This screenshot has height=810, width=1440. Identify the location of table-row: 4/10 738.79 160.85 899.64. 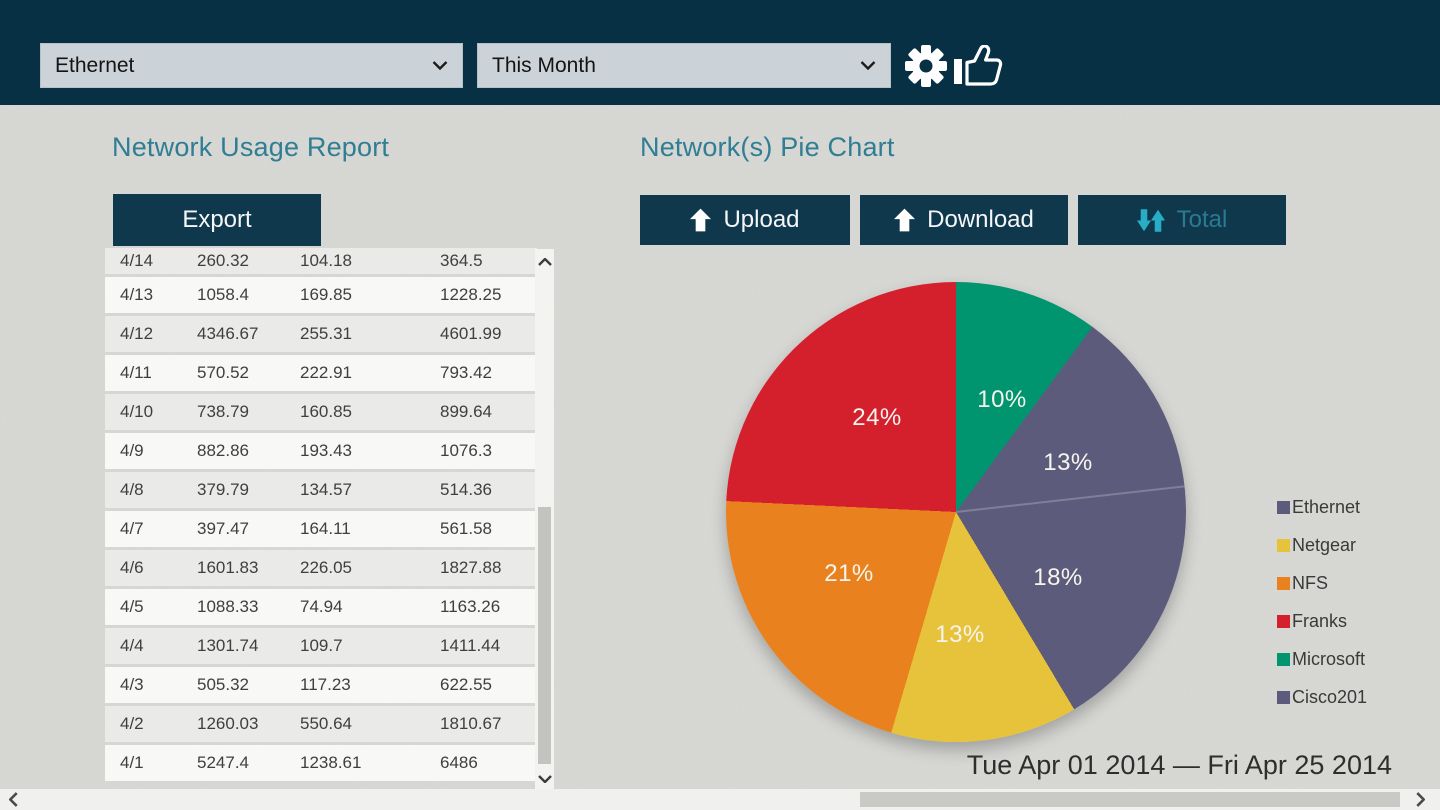
(321, 412).